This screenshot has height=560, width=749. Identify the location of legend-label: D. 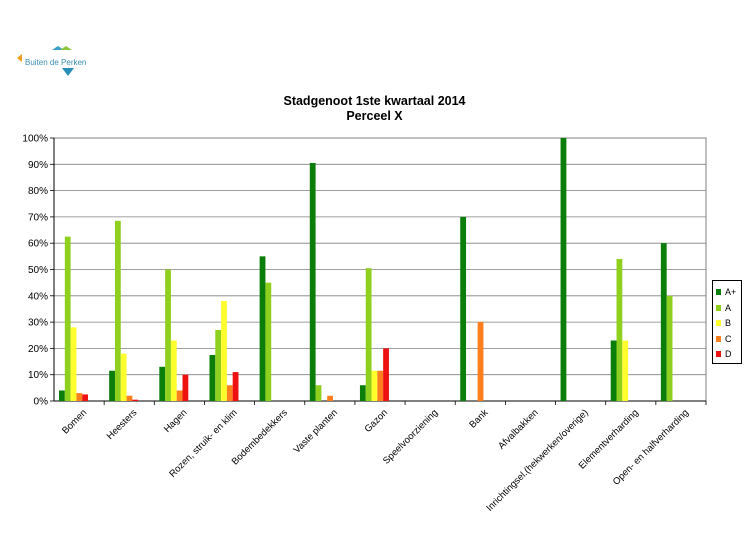
(728, 354).